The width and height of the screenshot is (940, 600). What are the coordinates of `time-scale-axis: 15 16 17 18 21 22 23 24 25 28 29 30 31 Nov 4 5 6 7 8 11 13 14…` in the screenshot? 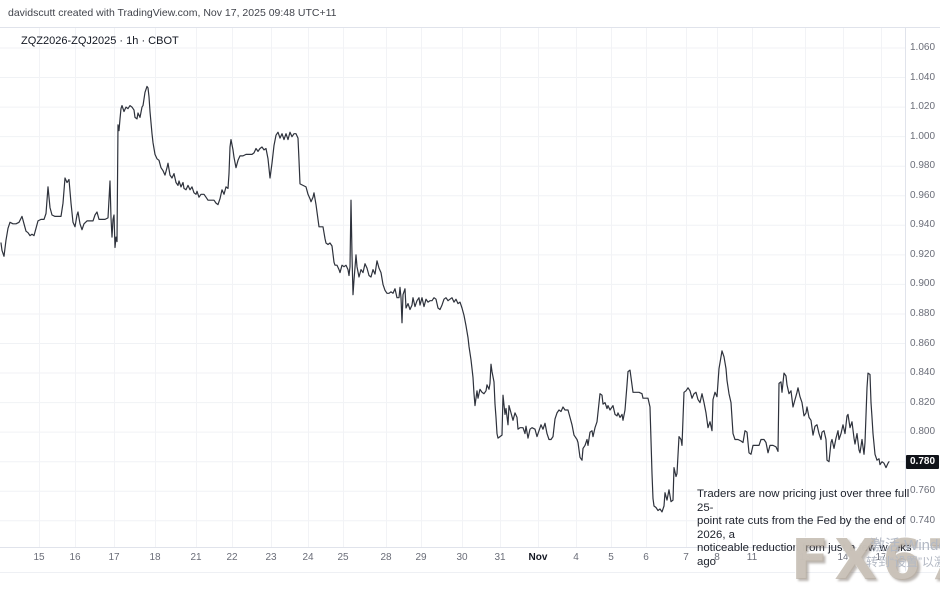 It's located at (452, 560).